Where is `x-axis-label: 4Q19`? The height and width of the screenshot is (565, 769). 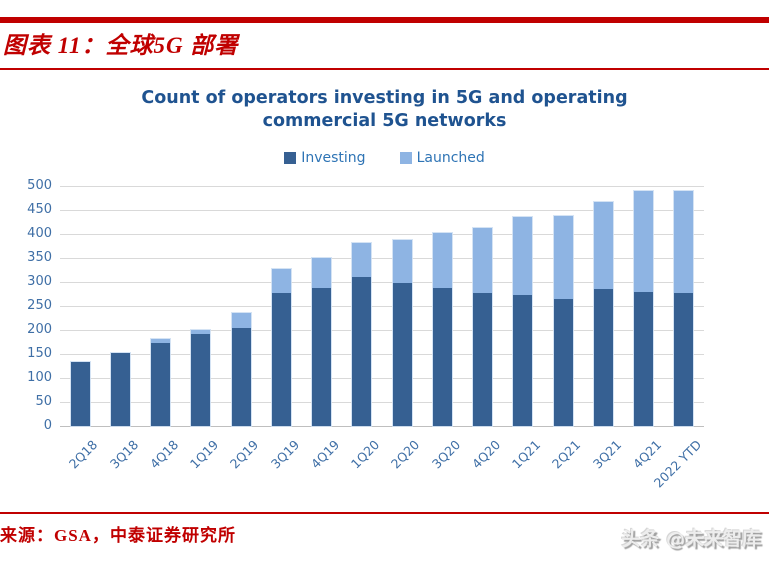
x-axis-label: 4Q19 is located at coordinates (325, 454).